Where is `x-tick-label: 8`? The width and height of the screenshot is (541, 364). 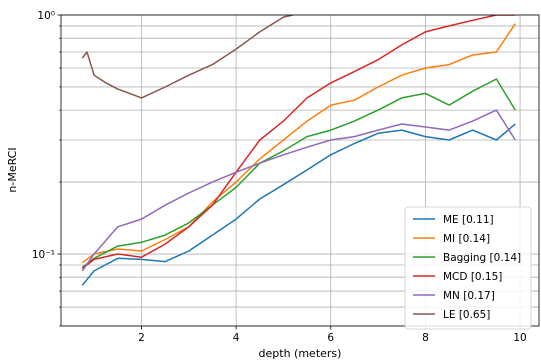
x-tick-label: 8 is located at coordinates (425, 338).